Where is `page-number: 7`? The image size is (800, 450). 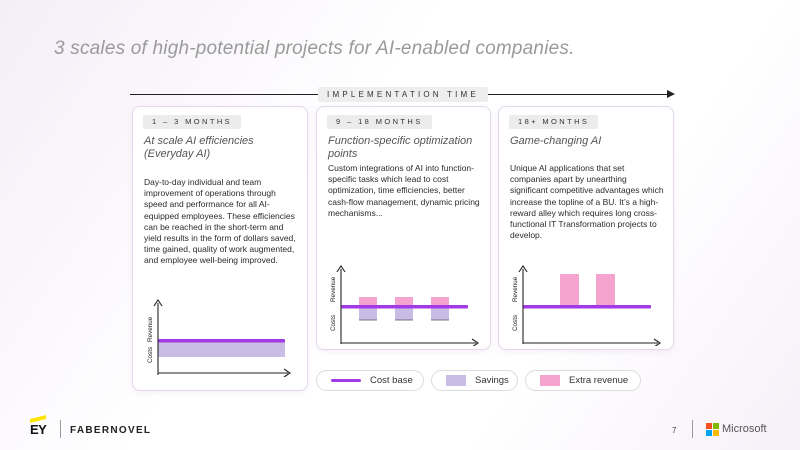
page-number: 7 is located at coordinates (674, 430).